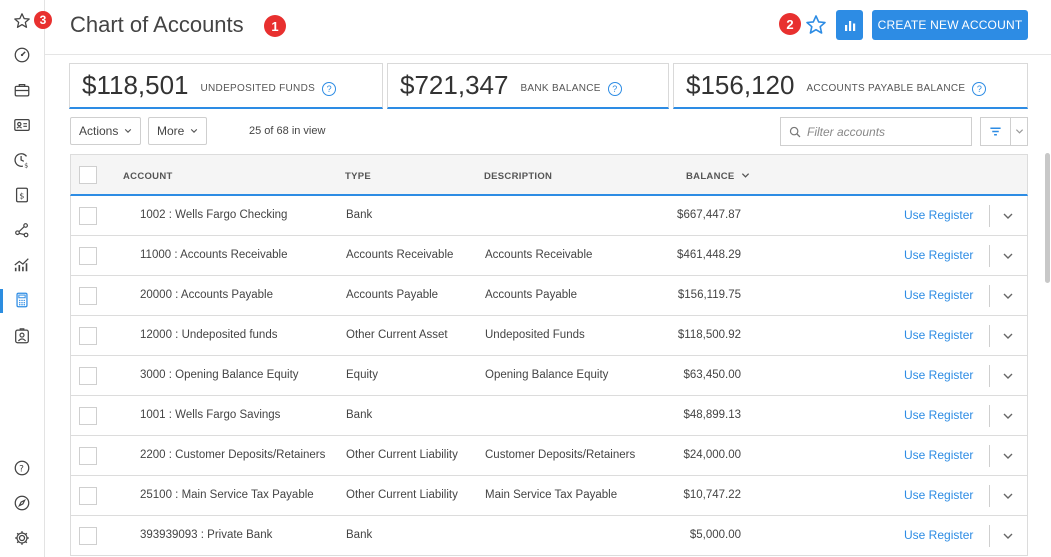 This screenshot has height=557, width=1051. What do you see at coordinates (709, 255) in the screenshot?
I see `account-balance: $461,448.29` at bounding box center [709, 255].